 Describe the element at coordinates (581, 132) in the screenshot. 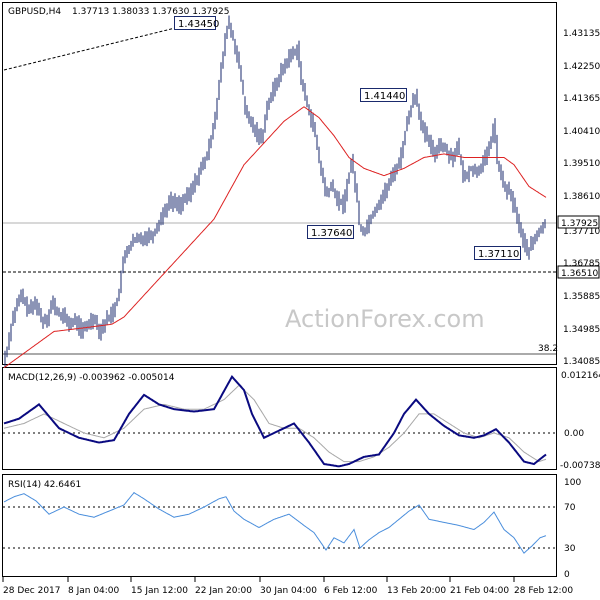

I see `price-tick: 1.40410` at that location.